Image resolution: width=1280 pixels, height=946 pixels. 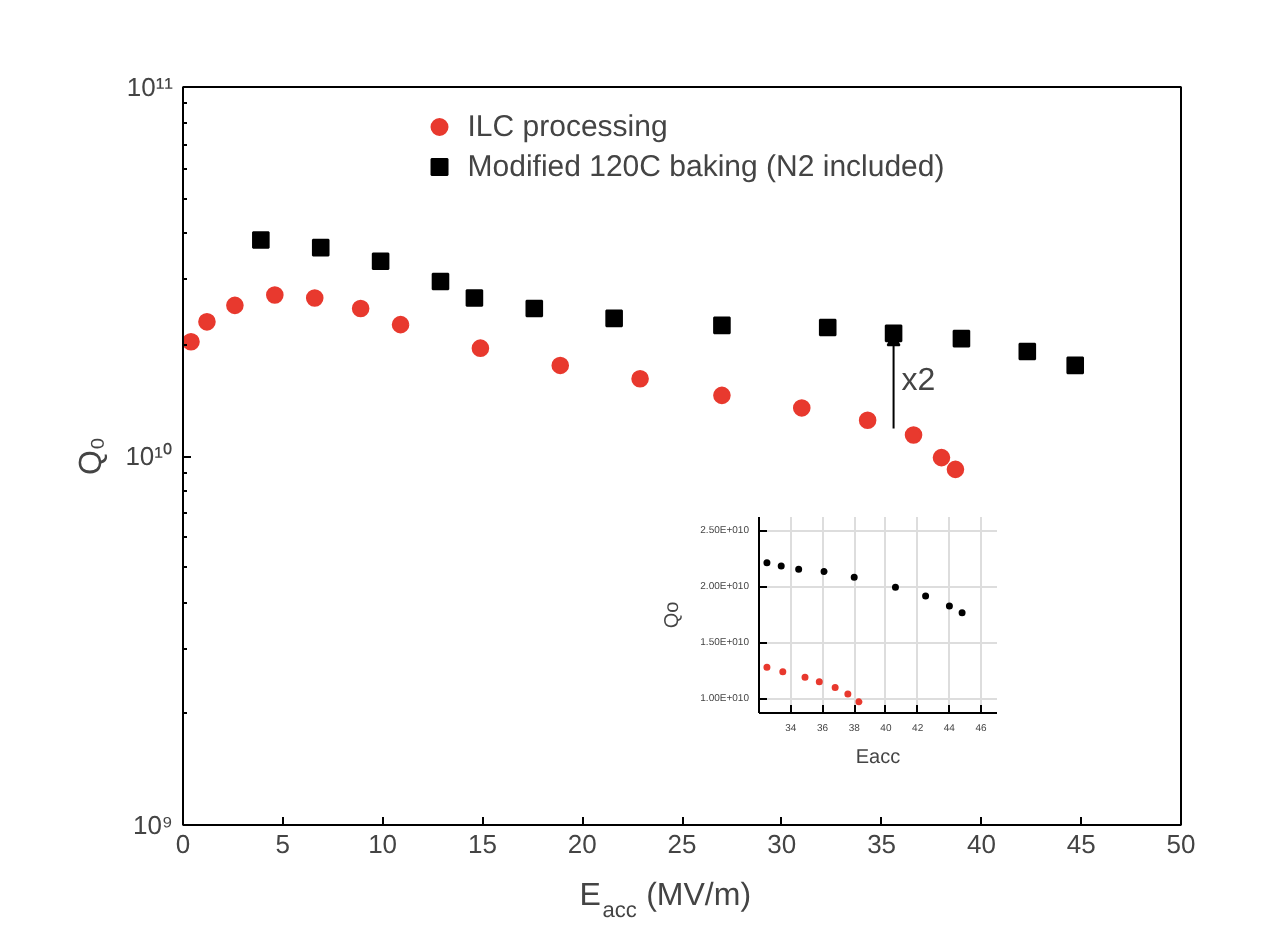 What do you see at coordinates (878, 758) in the screenshot?
I see `x-axis-title: Eacc` at bounding box center [878, 758].